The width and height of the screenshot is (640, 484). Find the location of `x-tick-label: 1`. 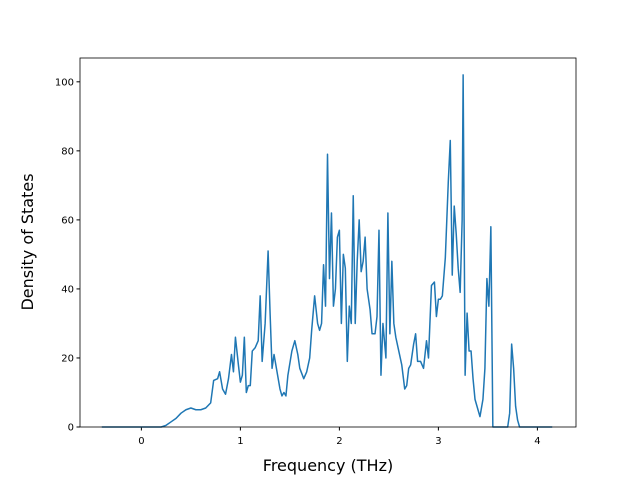

x-tick-label: 1 is located at coordinates (240, 441).